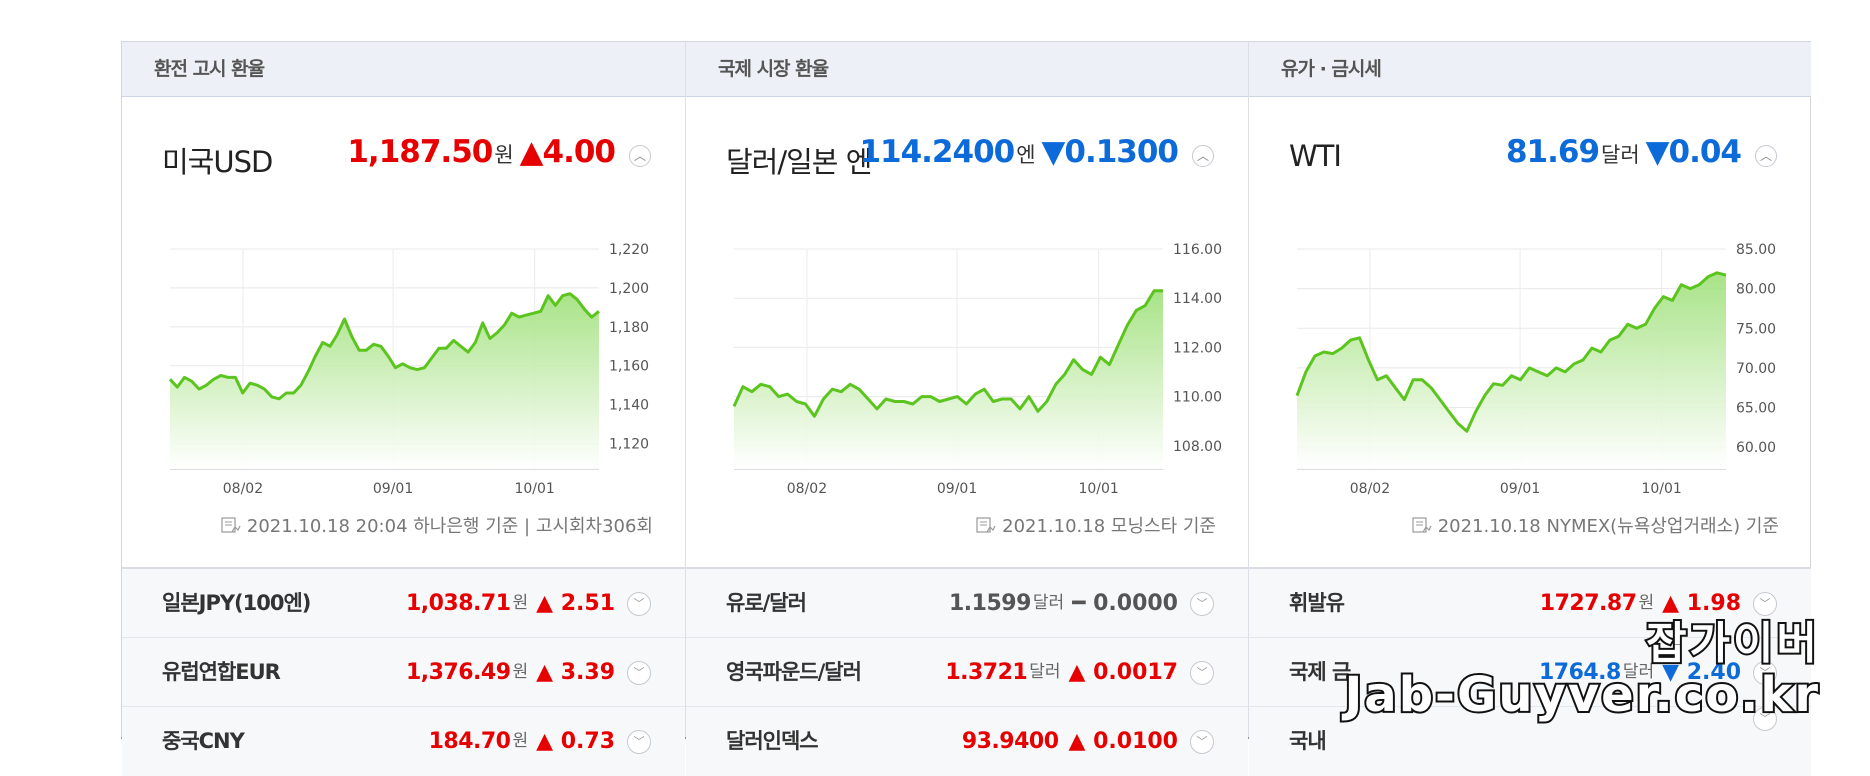 This screenshot has width=1870, height=776. What do you see at coordinates (1658, 603) in the screenshot?
I see `rate-row-quote: 1727.87 원 ▲ 1.98 ﹀` at bounding box center [1658, 603].